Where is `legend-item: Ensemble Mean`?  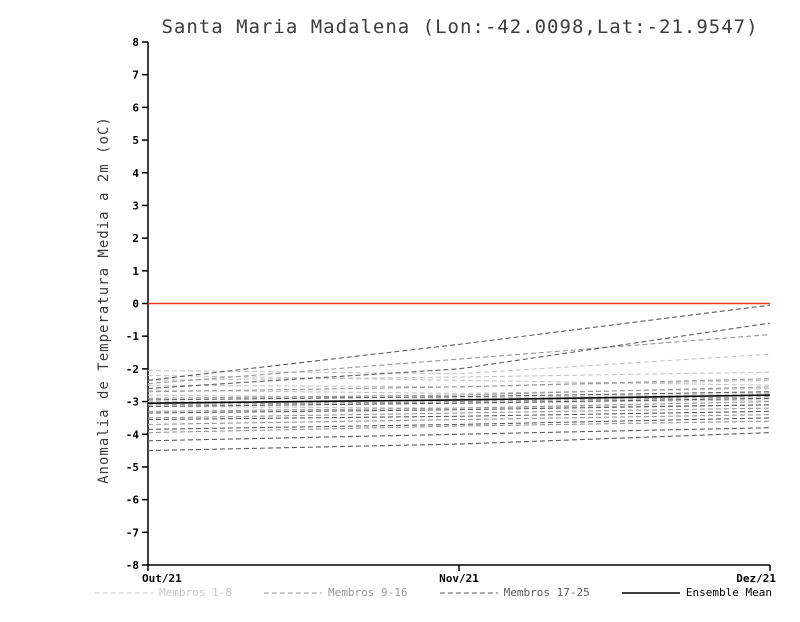 legend-item: Ensemble Mean is located at coordinates (696, 592).